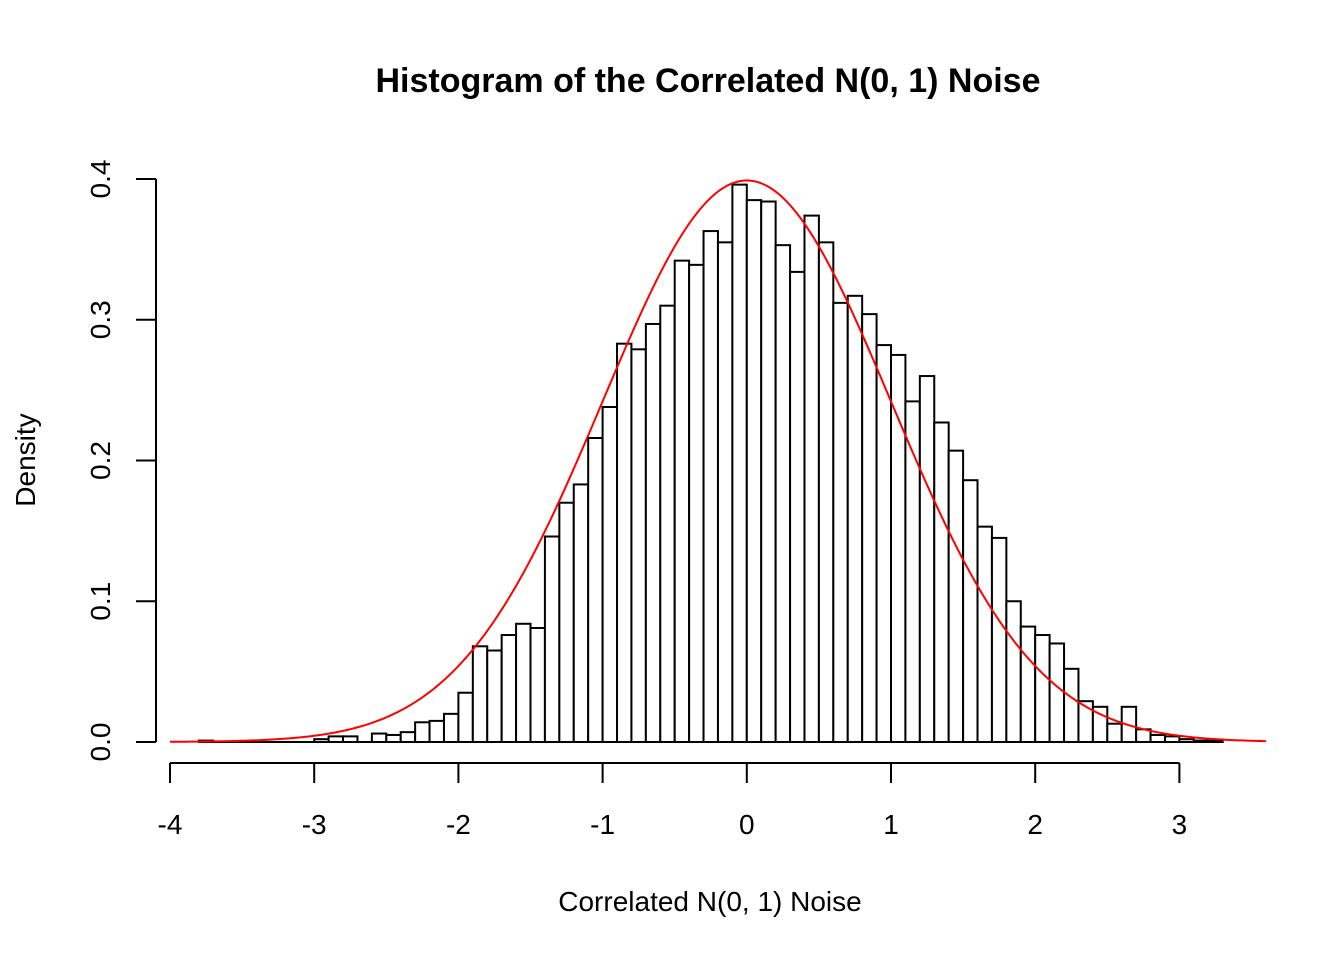 The width and height of the screenshot is (1344, 960). What do you see at coordinates (602, 824) in the screenshot?
I see `x-tick-label: -1` at bounding box center [602, 824].